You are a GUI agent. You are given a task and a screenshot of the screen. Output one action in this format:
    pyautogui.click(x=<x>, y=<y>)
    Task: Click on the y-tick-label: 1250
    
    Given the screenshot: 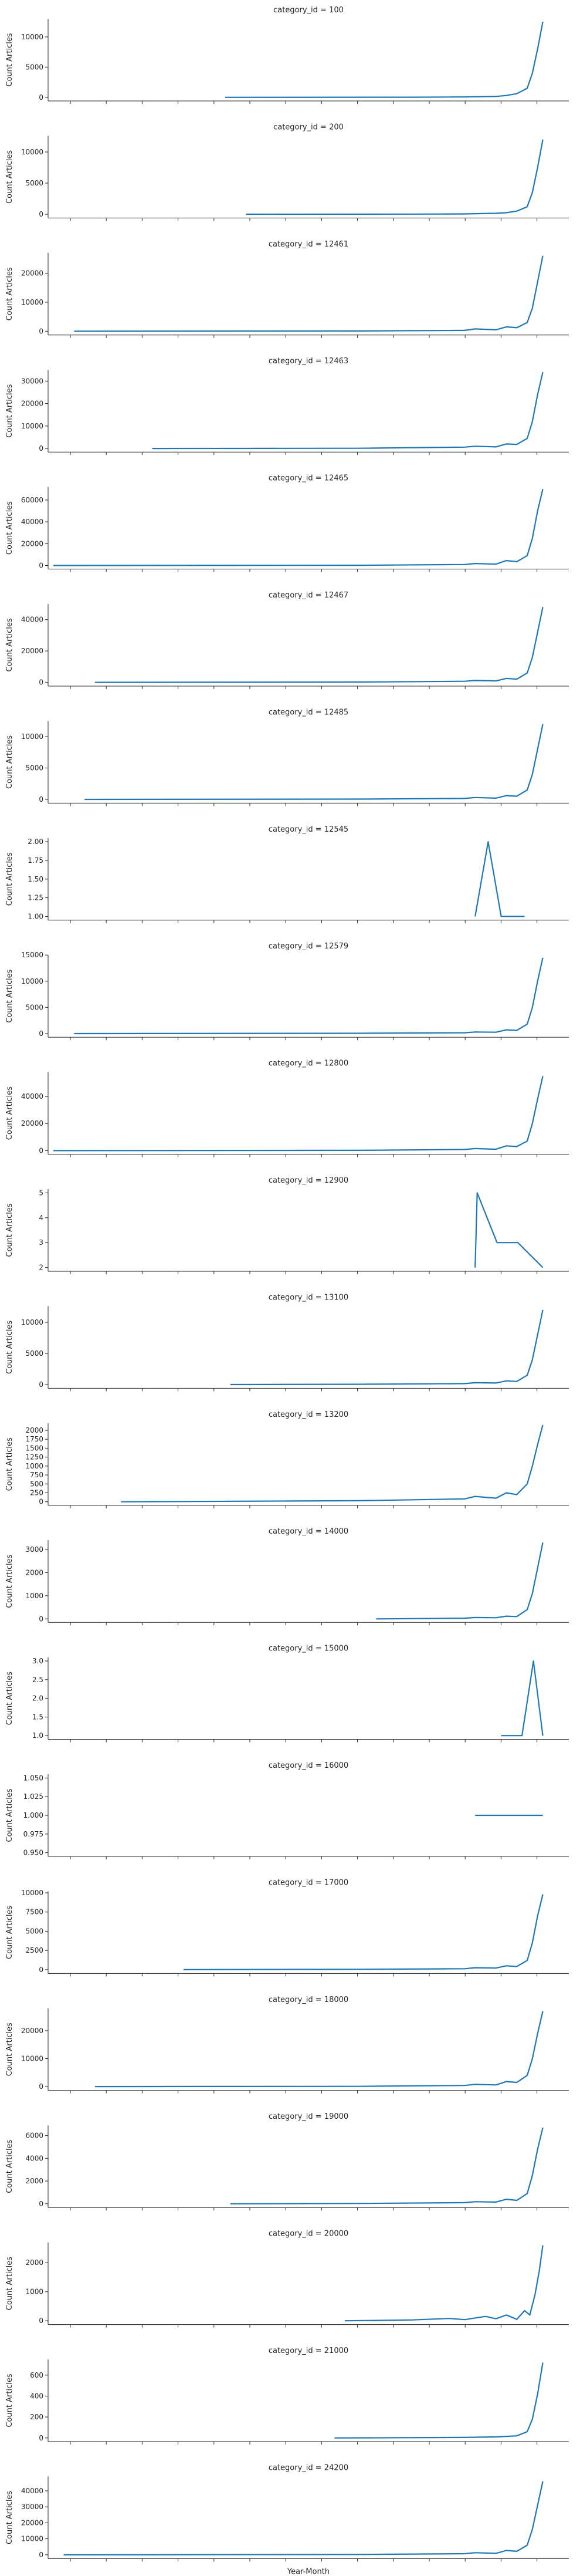 What is the action you would take?
    pyautogui.click(x=34, y=1457)
    